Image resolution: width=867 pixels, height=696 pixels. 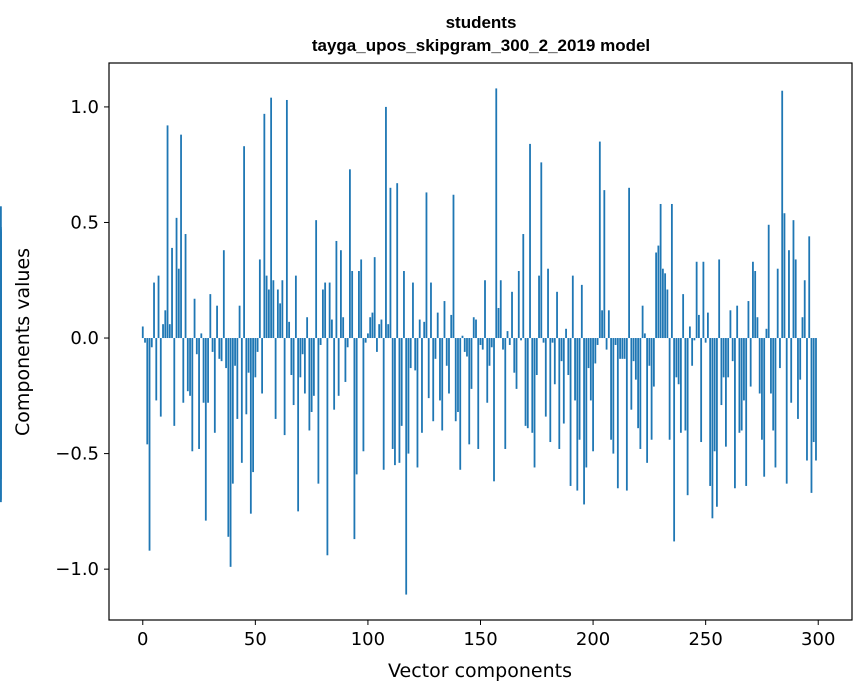 I want to click on y-tick-label: 0.0, so click(x=84, y=338).